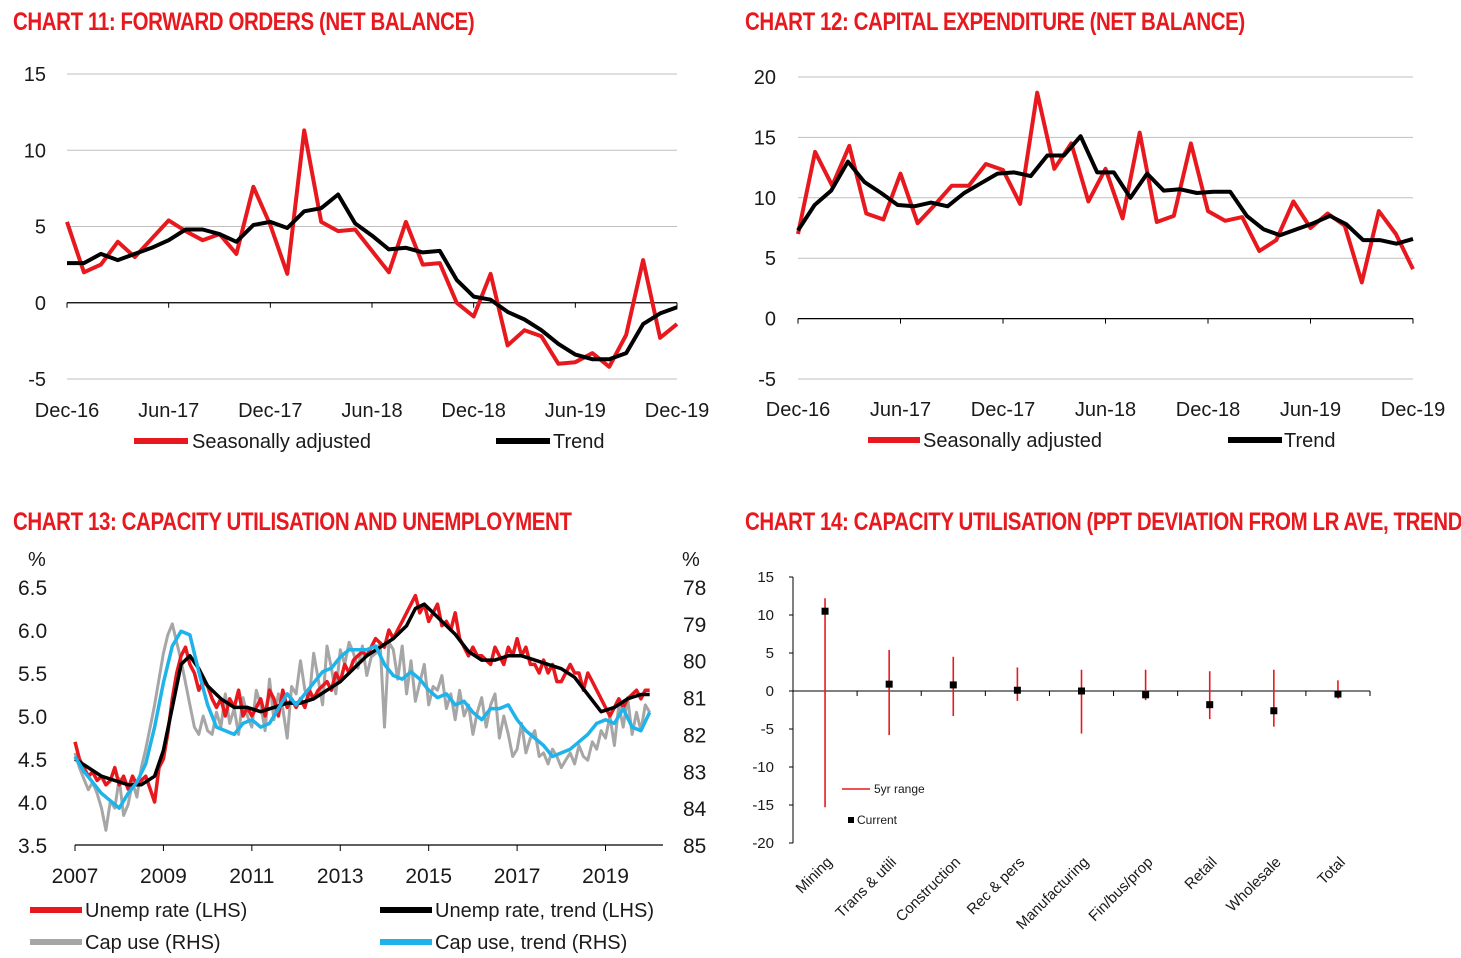  What do you see at coordinates (1210, 705) in the screenshot?
I see `current-marker-retail` at bounding box center [1210, 705].